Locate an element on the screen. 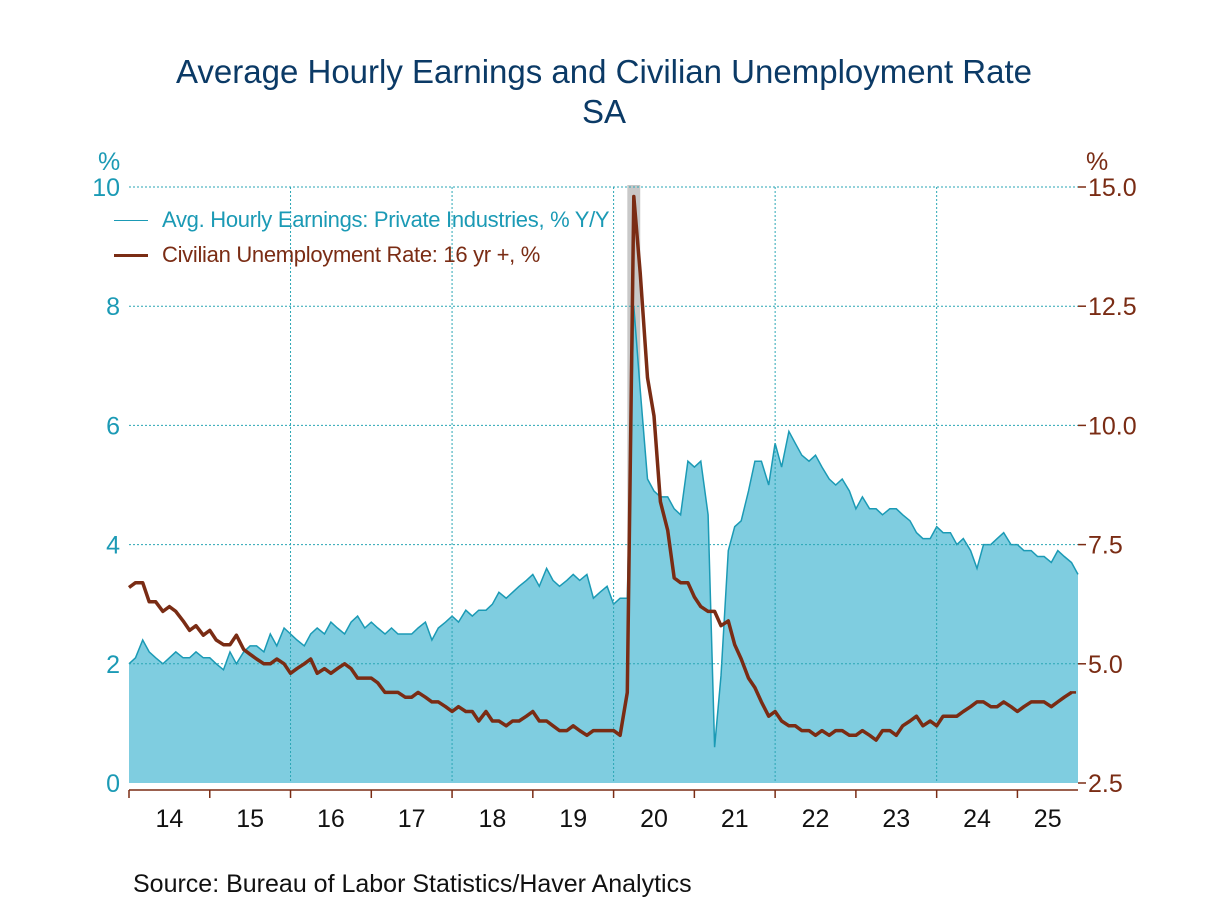  x-tick-label: 23 is located at coordinates (896, 819).